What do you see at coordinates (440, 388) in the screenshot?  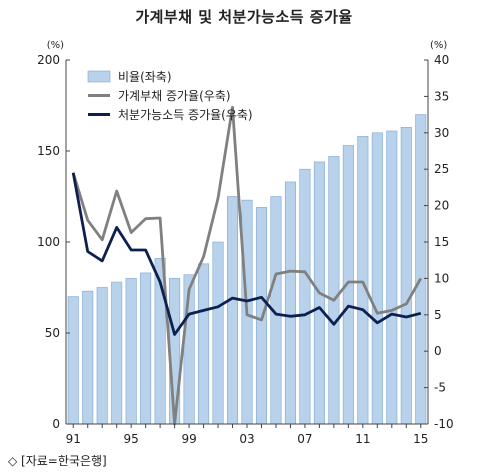 I see `right-tick-label: -5` at bounding box center [440, 388].